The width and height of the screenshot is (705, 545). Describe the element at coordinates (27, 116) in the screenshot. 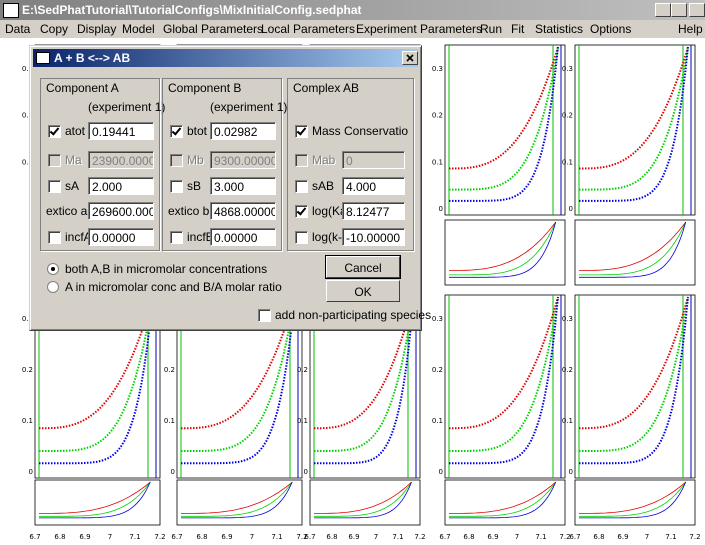

I see `y-tick-label: 0.2` at that location.